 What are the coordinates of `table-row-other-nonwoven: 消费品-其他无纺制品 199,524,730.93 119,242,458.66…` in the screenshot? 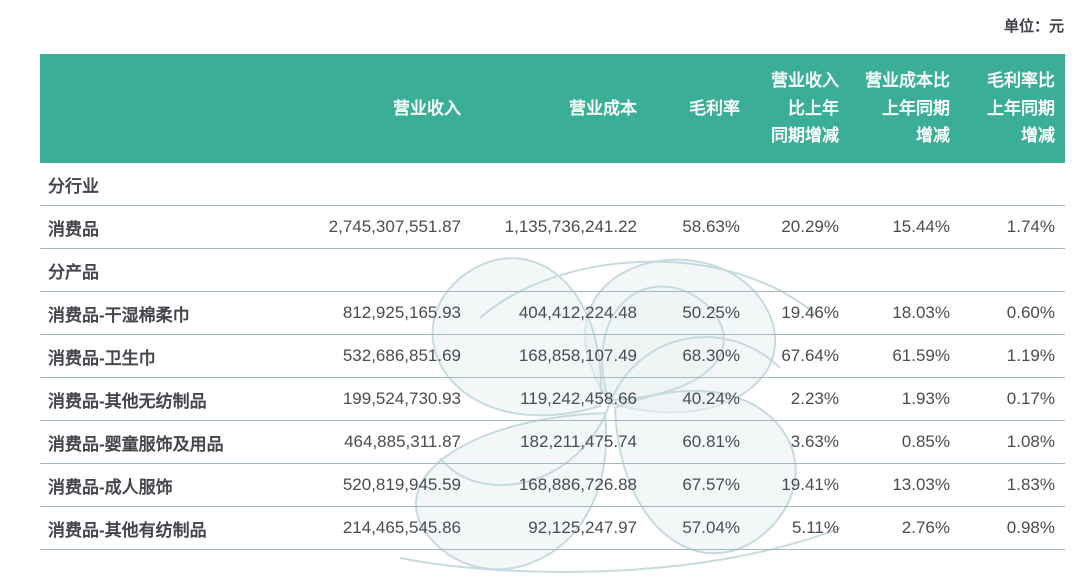 It's located at (552, 399).